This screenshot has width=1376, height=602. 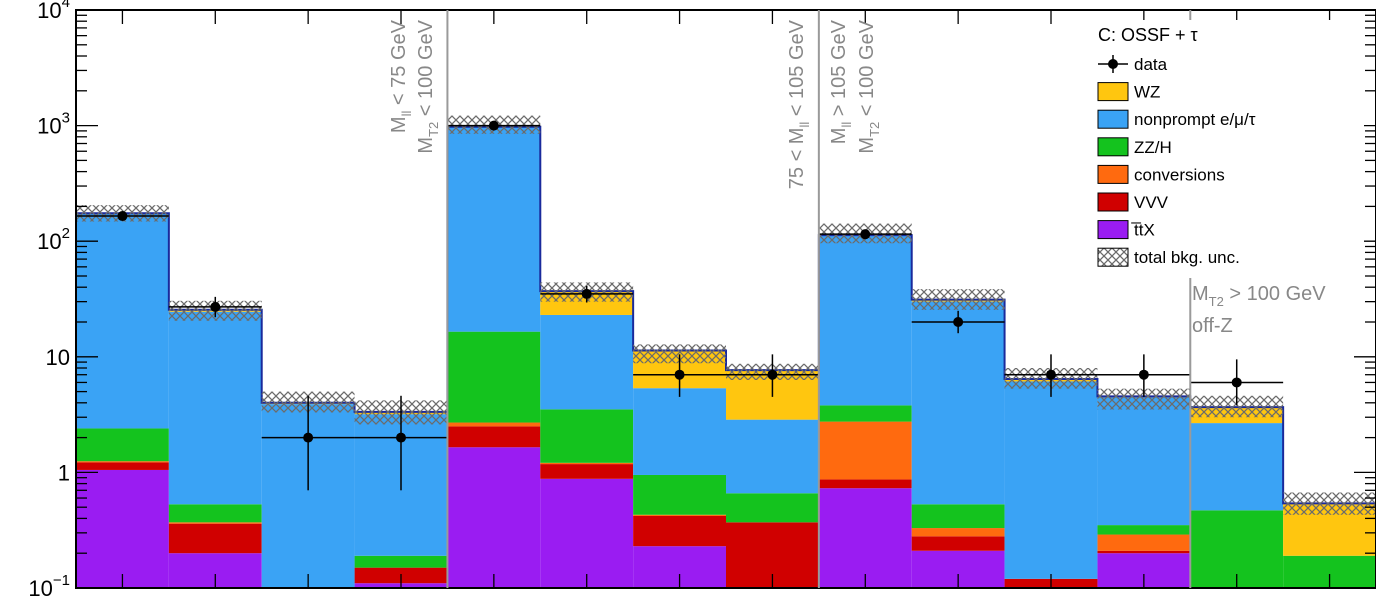 I want to click on y-tick-label: 10, so click(x=58, y=357).